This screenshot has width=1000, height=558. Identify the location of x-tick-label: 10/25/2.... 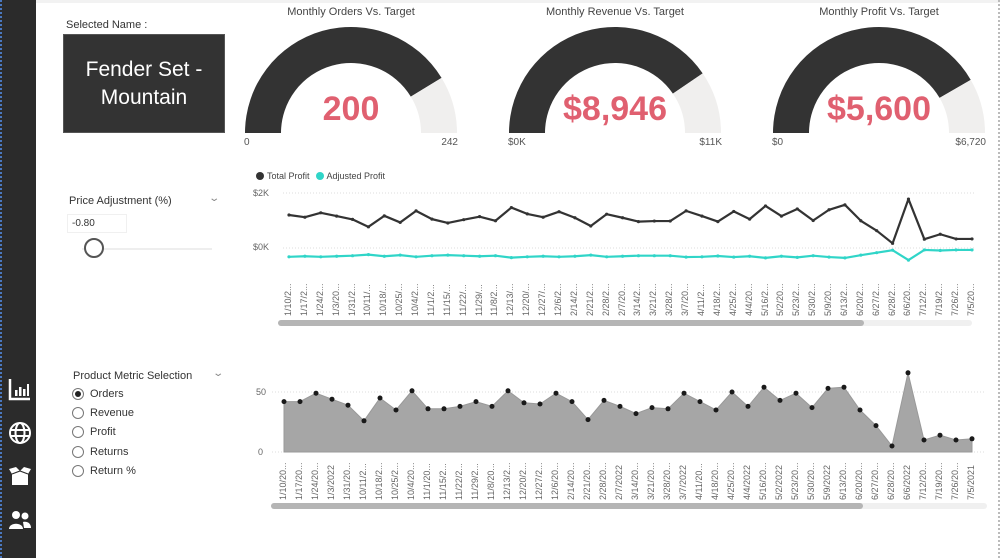
(395, 481).